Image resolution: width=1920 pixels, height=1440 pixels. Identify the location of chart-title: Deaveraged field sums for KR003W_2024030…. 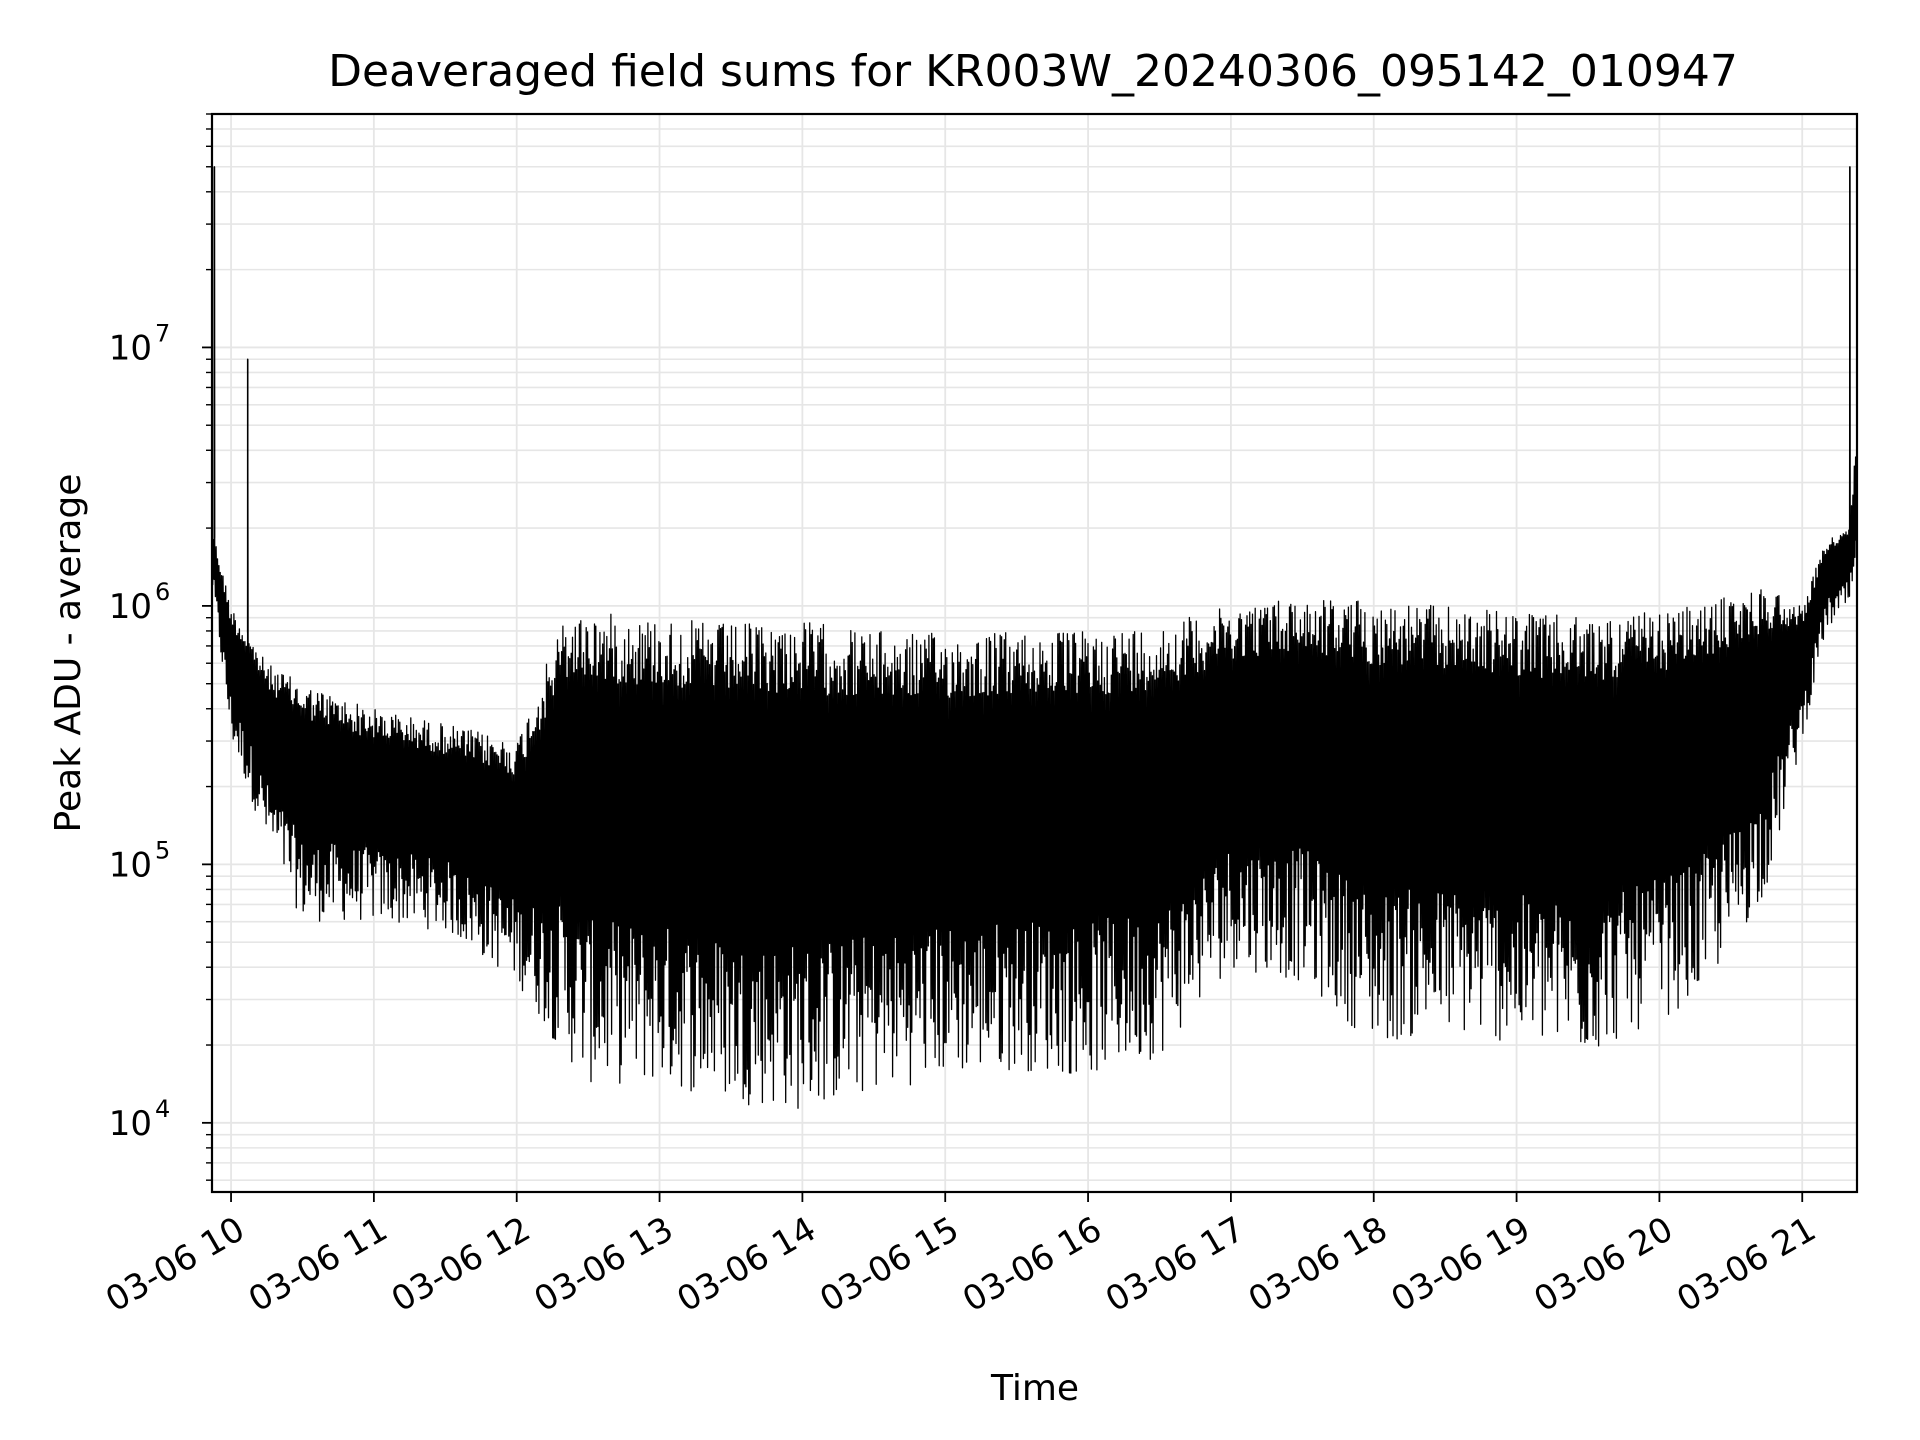
(1033, 71).